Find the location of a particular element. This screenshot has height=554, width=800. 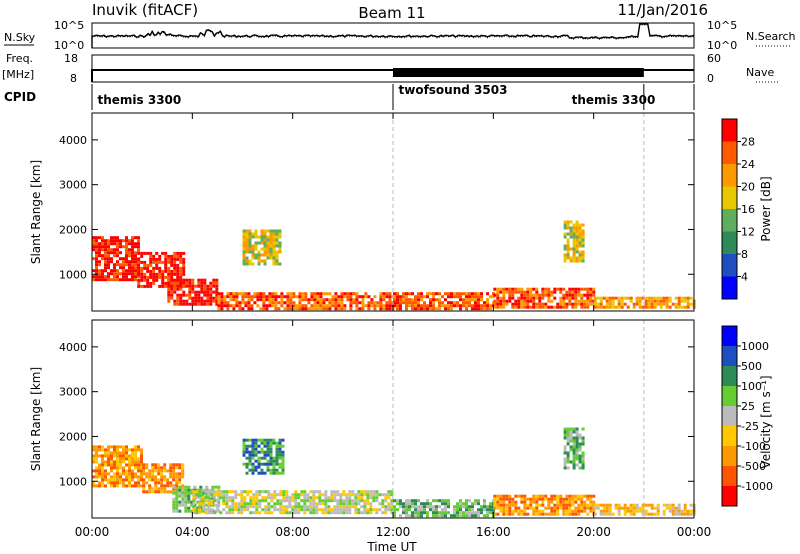

colorbar-tick-label: 100 is located at coordinates (751, 386).